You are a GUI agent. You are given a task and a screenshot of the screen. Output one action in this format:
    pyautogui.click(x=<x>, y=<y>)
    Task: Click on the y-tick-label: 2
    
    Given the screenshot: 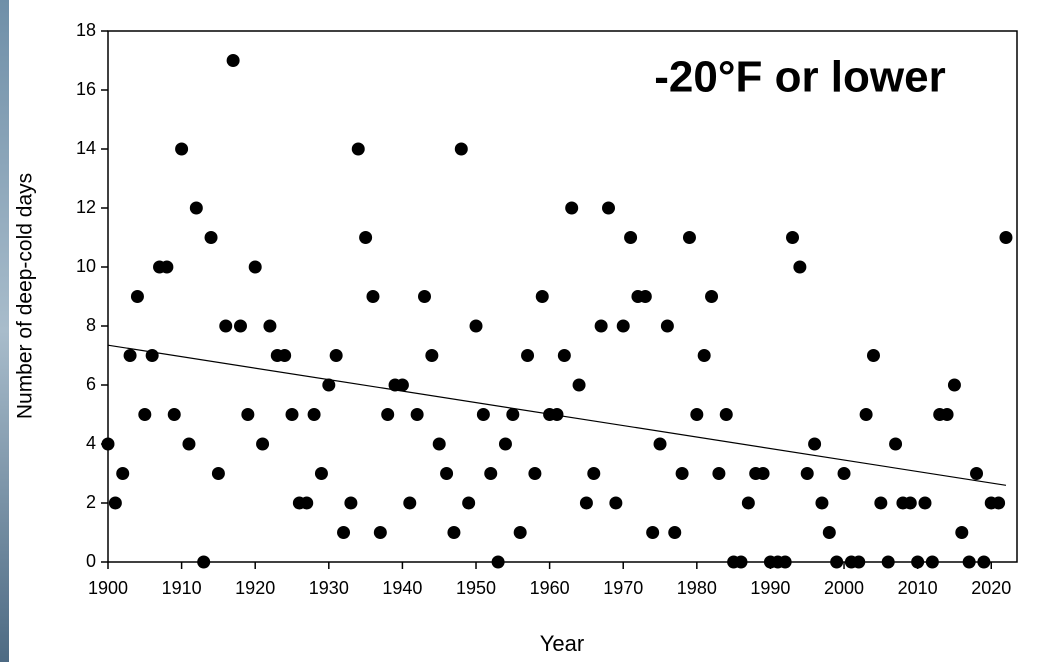 What is the action you would take?
    pyautogui.click(x=91, y=502)
    